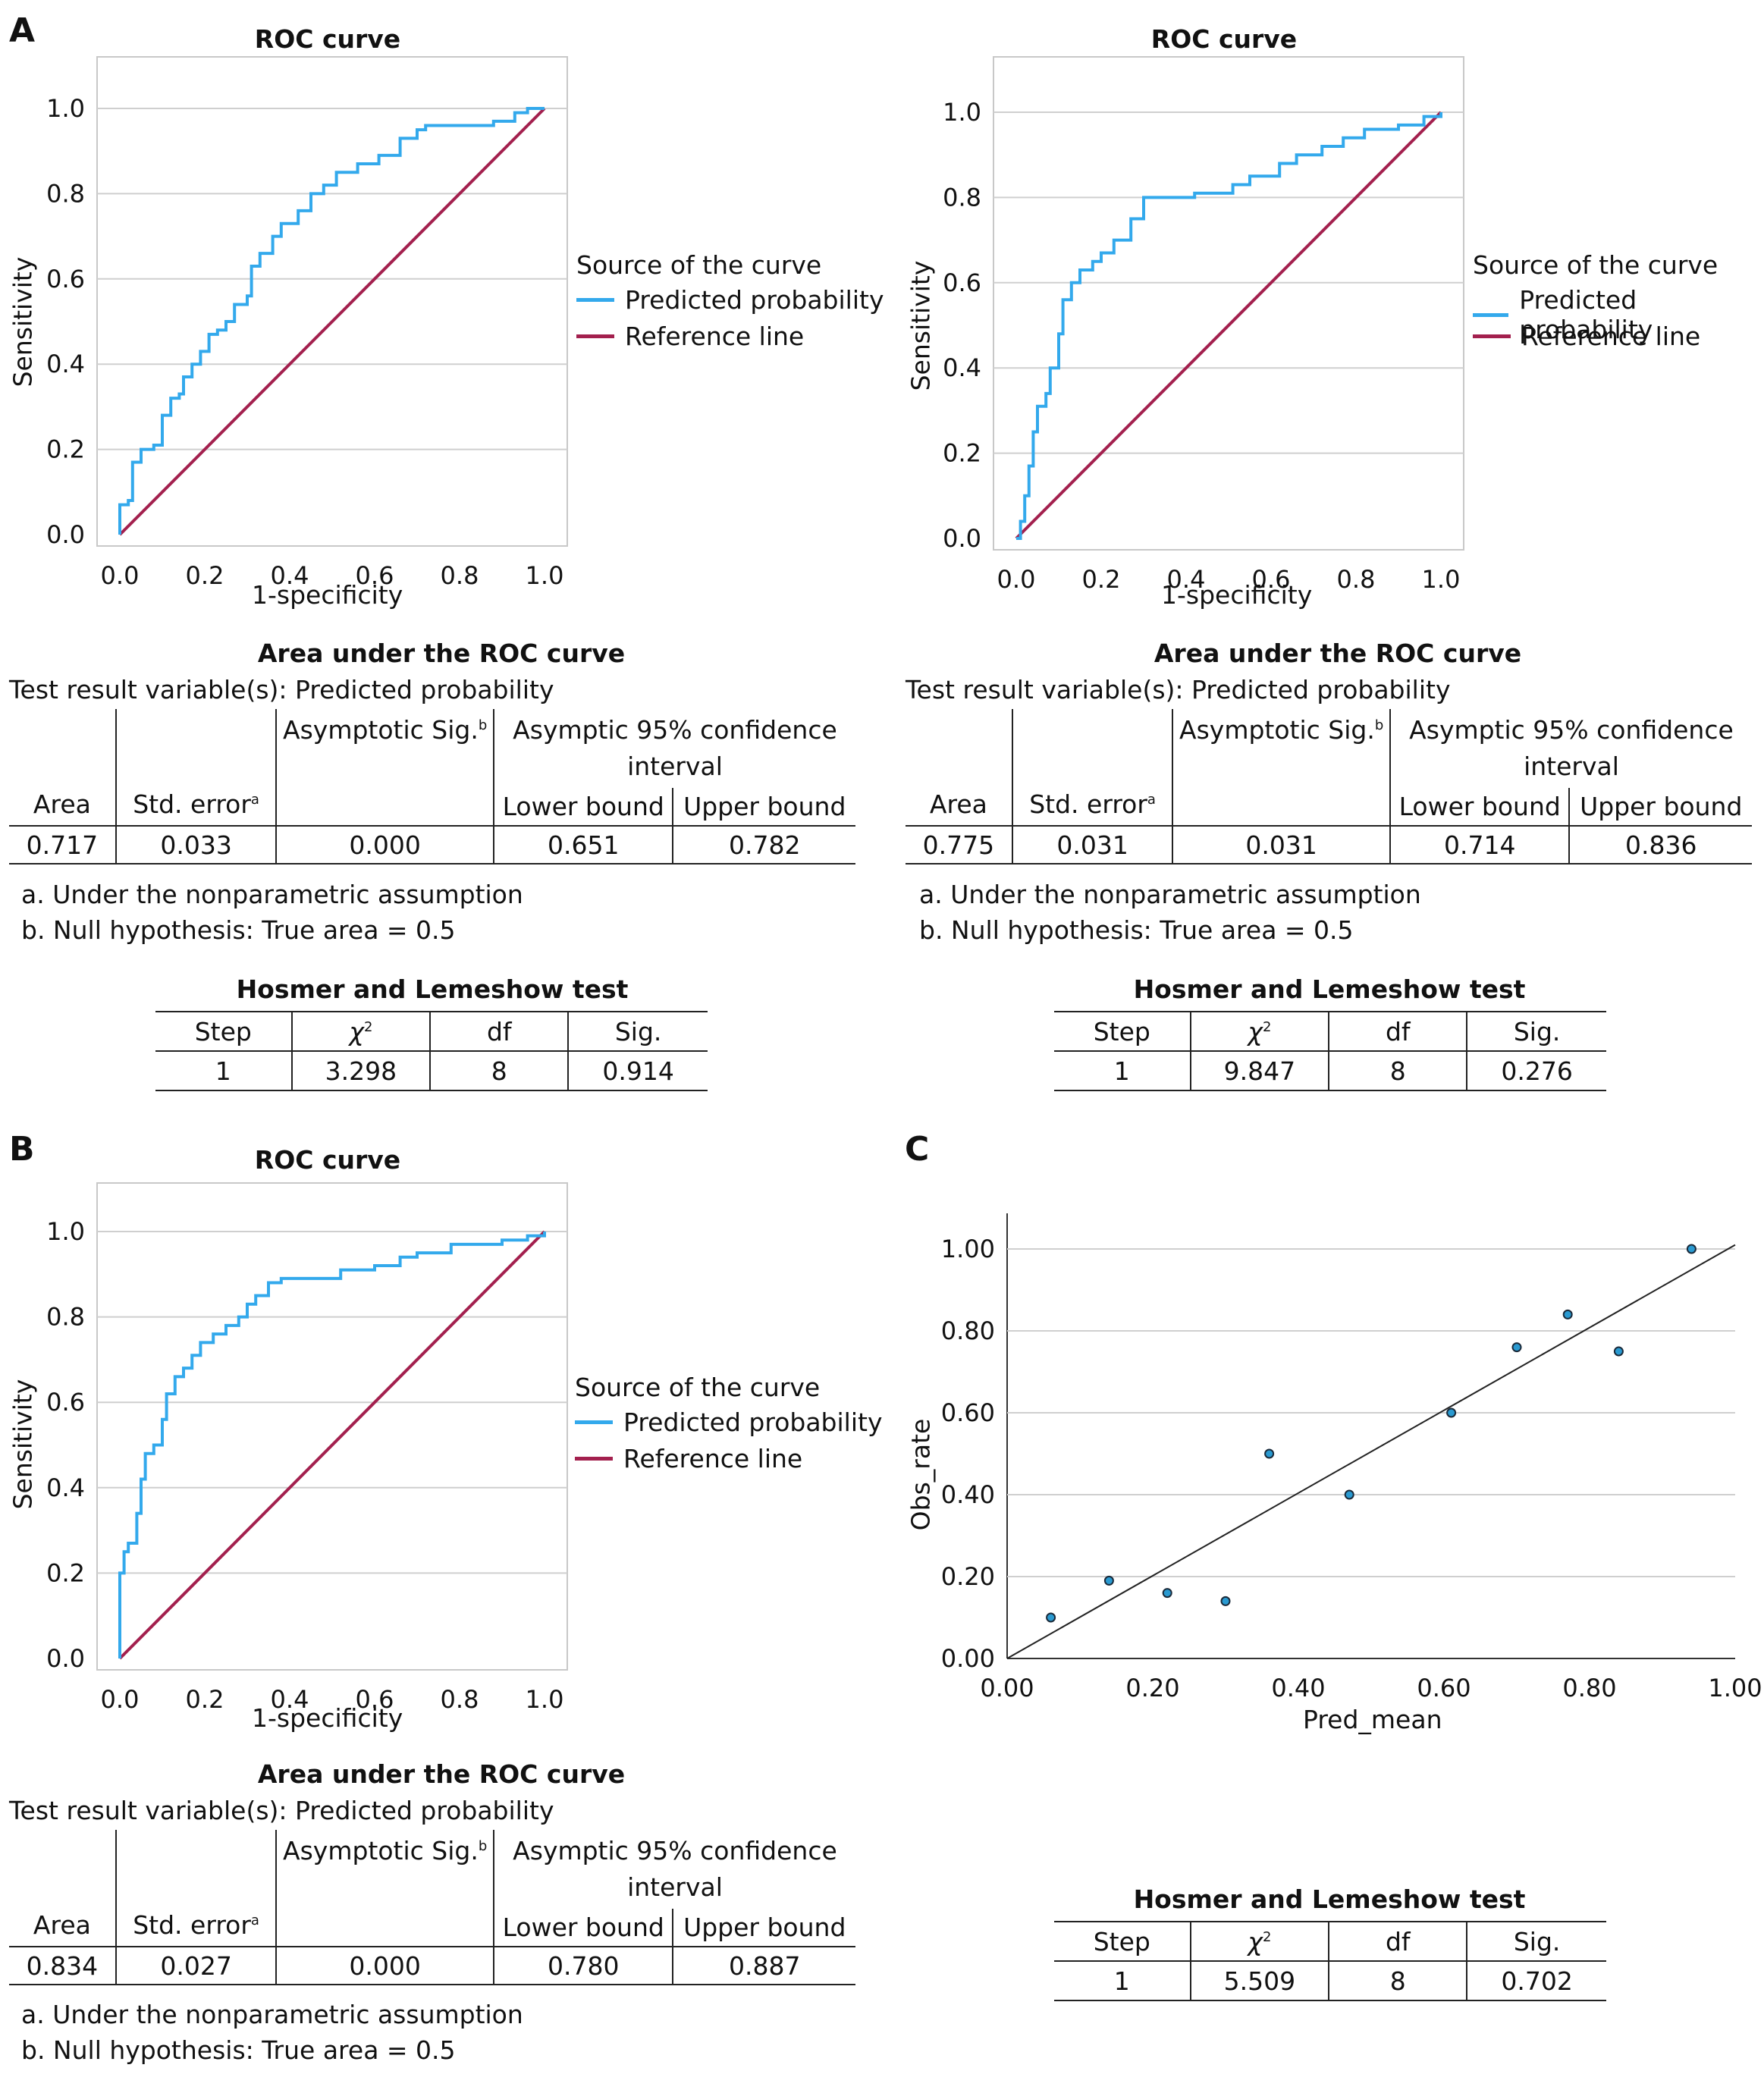  What do you see at coordinates (958, 804) in the screenshot?
I see `col-area-header: Area` at bounding box center [958, 804].